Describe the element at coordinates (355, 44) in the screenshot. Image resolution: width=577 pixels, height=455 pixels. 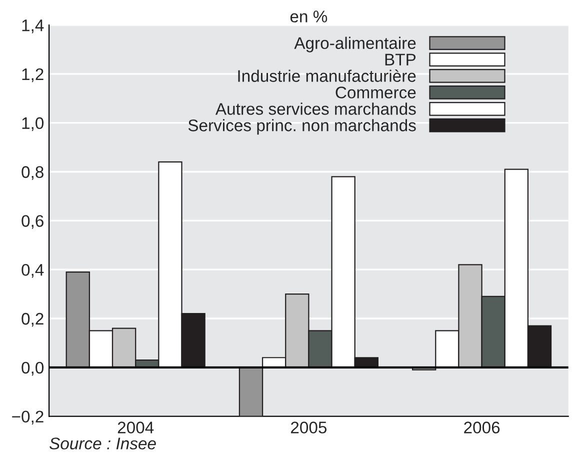
I see `legend-label: Agro-alimentaire` at that location.